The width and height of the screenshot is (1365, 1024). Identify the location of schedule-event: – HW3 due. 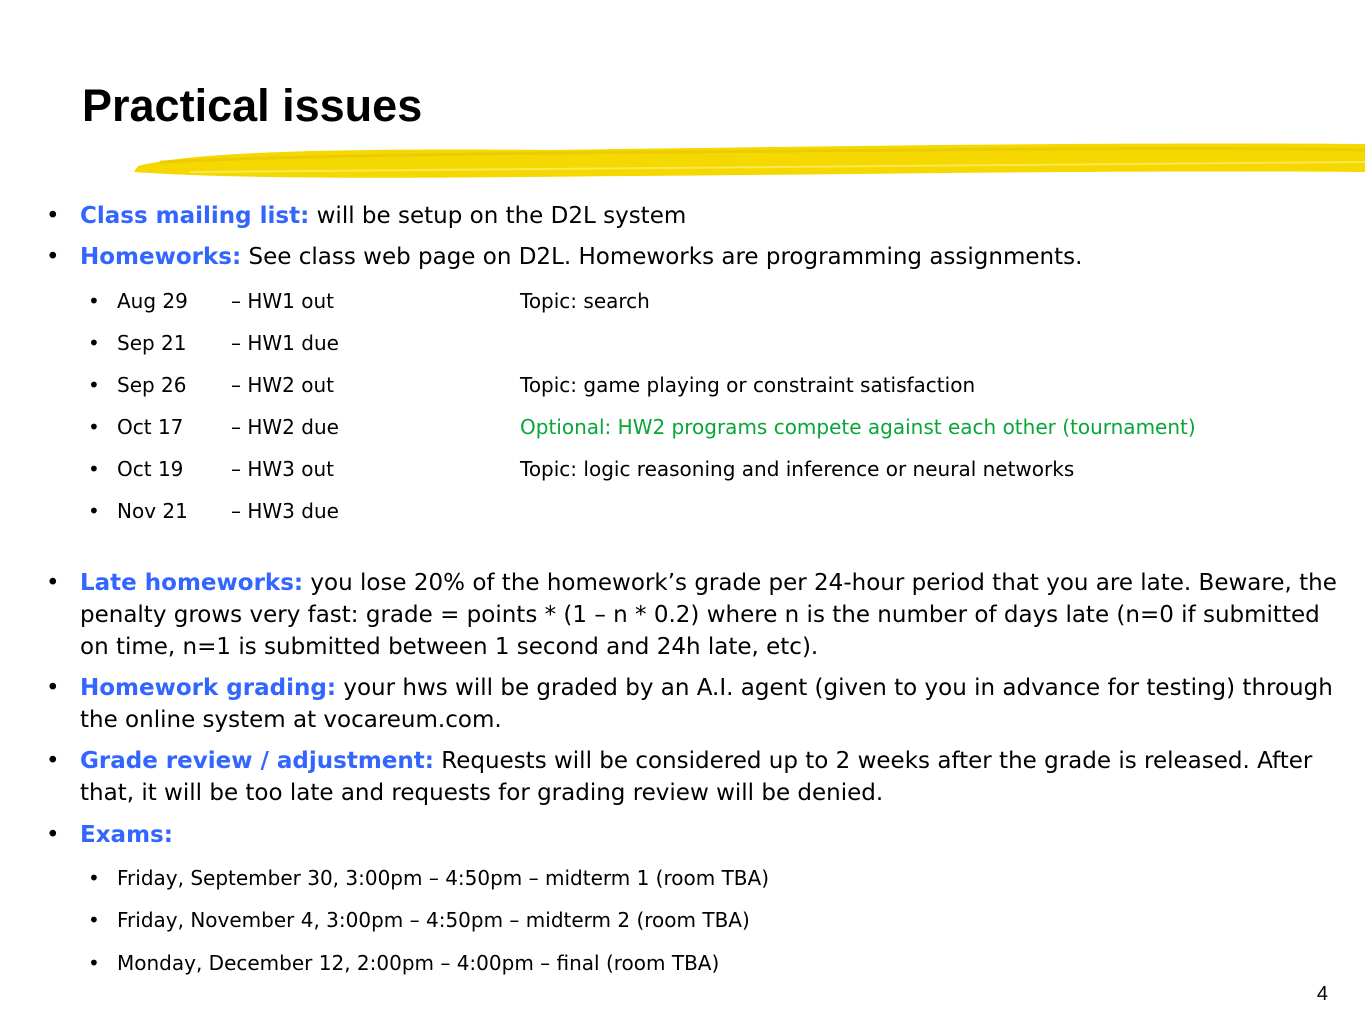
(285, 511).